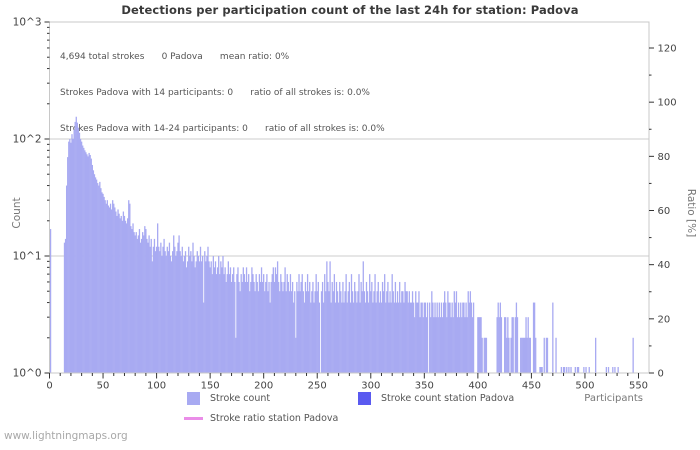 This screenshot has height=450, width=700. Describe the element at coordinates (274, 418) in the screenshot. I see `legend-label-station-ratio: Stroke ratio station Padova` at that location.